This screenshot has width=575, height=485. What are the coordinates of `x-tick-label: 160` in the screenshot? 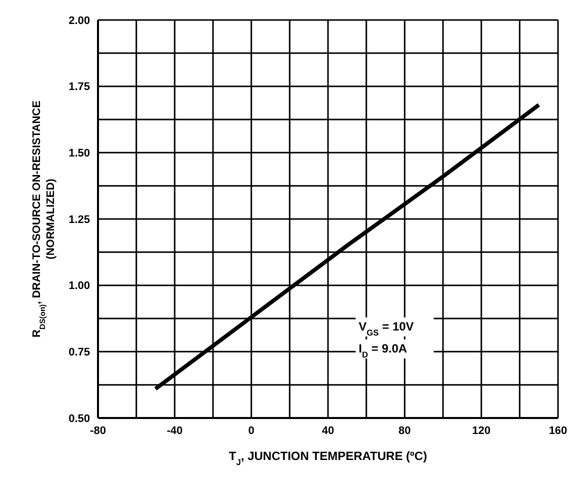 It's located at (558, 430).